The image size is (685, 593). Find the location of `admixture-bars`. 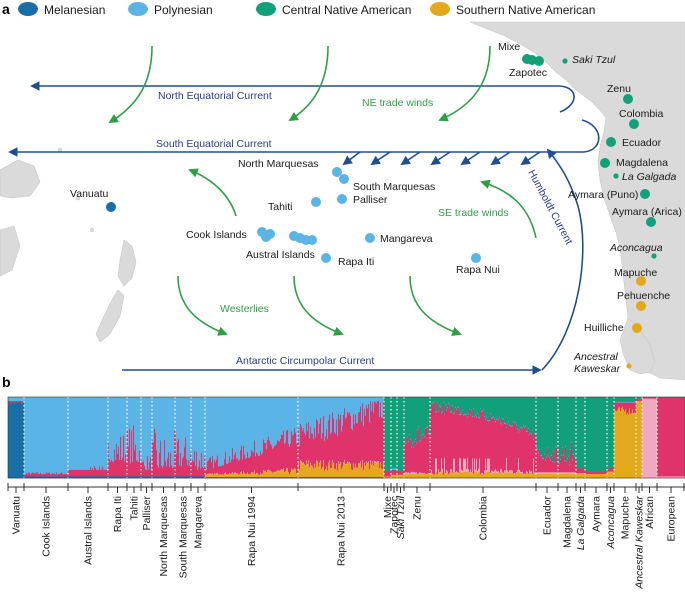

admixture-bars is located at coordinates (346, 438).